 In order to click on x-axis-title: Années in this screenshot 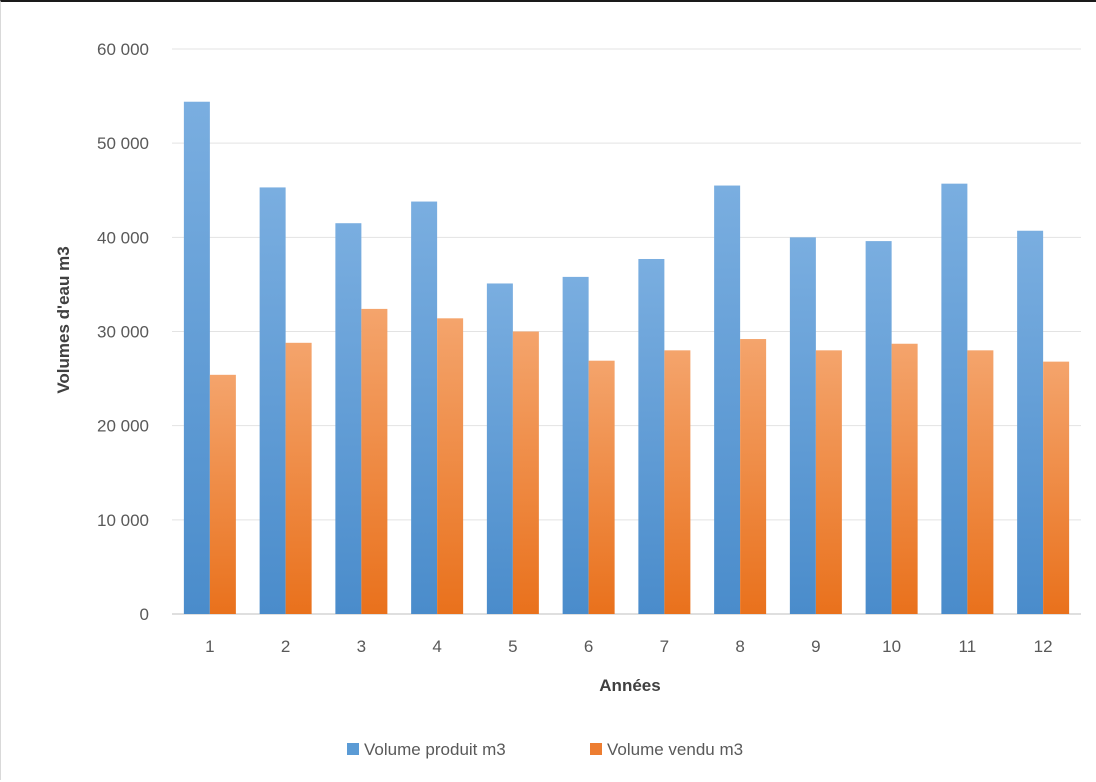, I will do `click(629, 685)`.